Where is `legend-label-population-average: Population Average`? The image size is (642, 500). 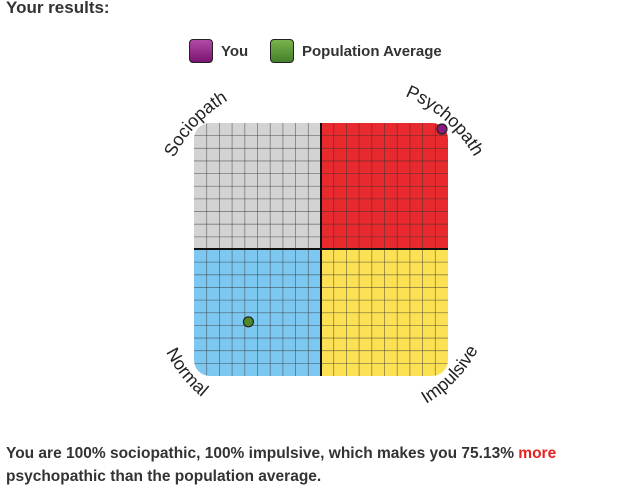 legend-label-population-average: Population Average is located at coordinates (372, 51).